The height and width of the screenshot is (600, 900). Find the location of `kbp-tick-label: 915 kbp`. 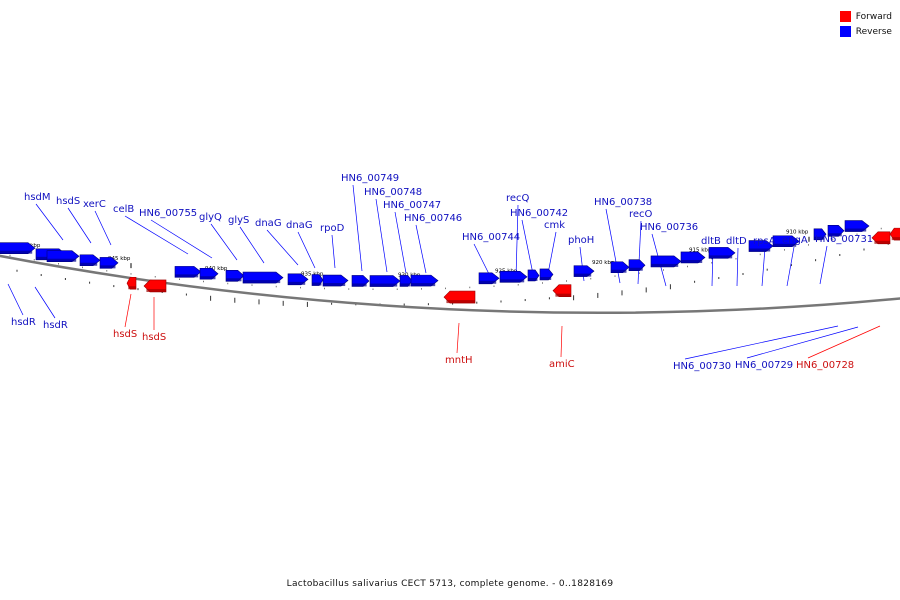

kbp-tick-label: 915 kbp is located at coordinates (700, 250).